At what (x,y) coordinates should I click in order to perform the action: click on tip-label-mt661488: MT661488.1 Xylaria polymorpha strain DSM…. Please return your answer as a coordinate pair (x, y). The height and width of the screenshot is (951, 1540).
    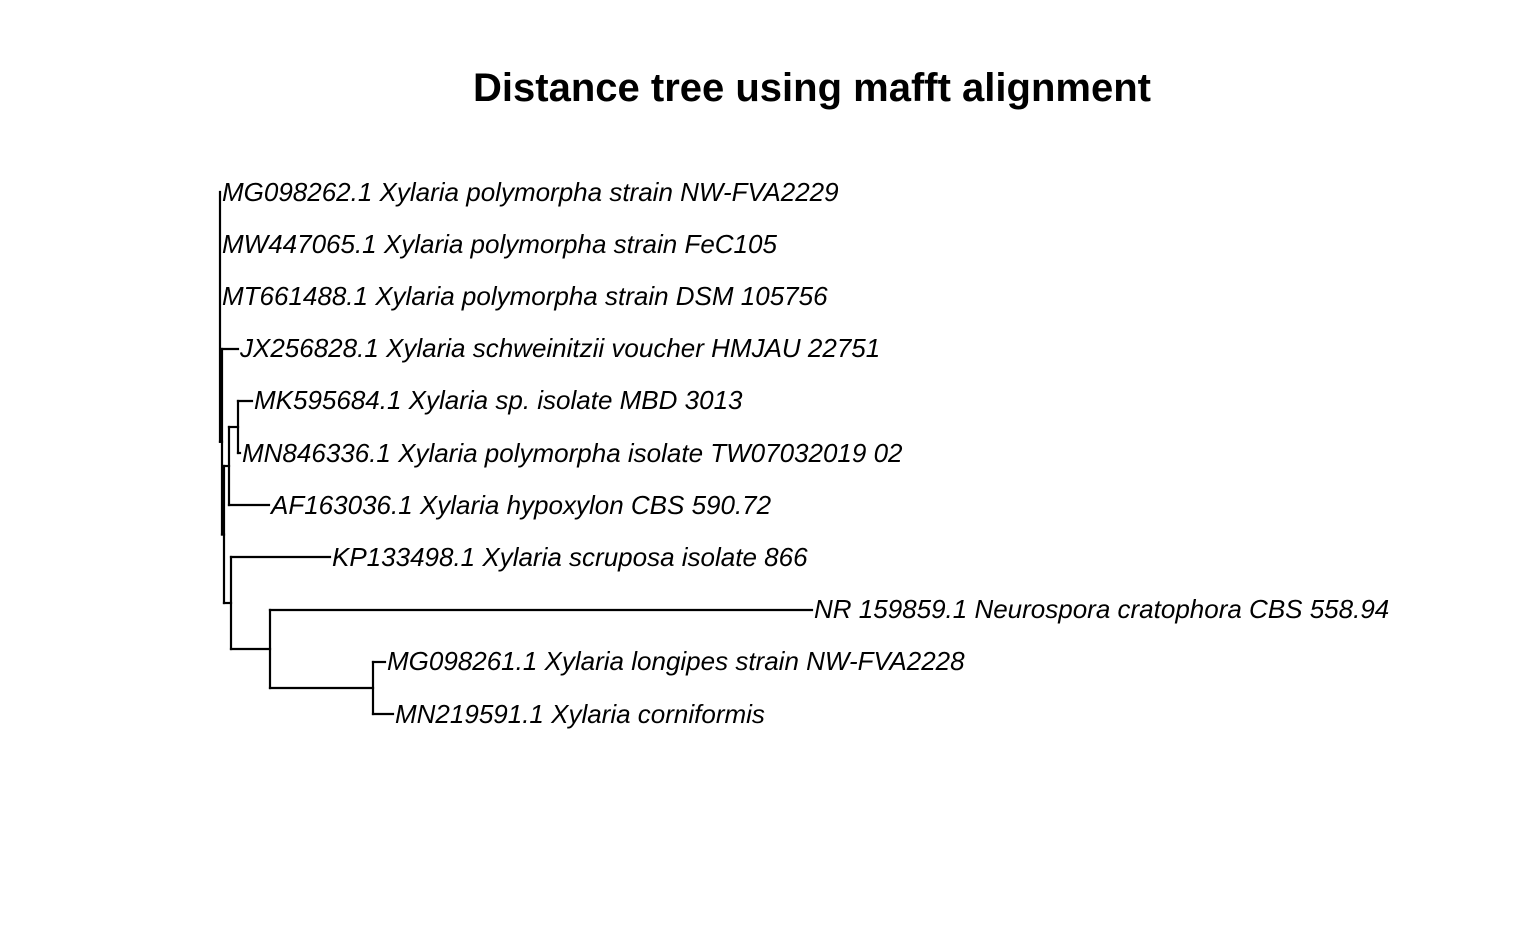
    Looking at the image, I should click on (525, 296).